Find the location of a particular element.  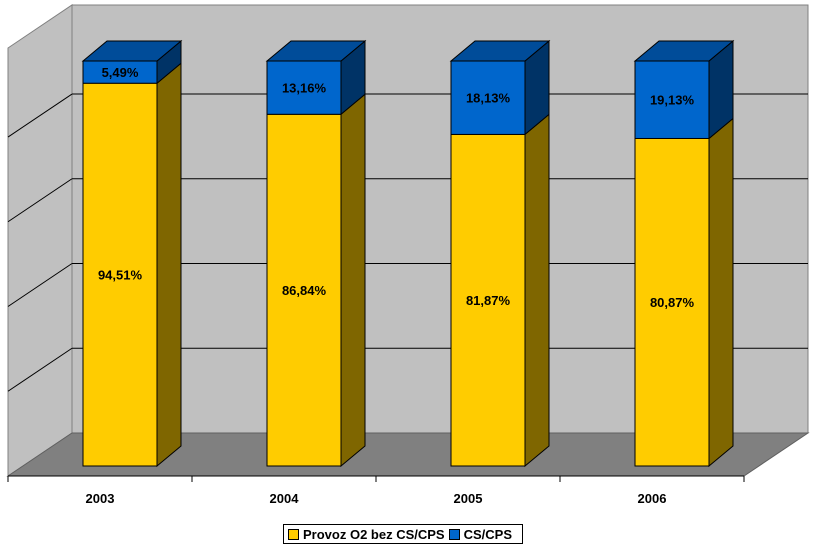

data-label-cs-cps: 19,13% is located at coordinates (672, 100).